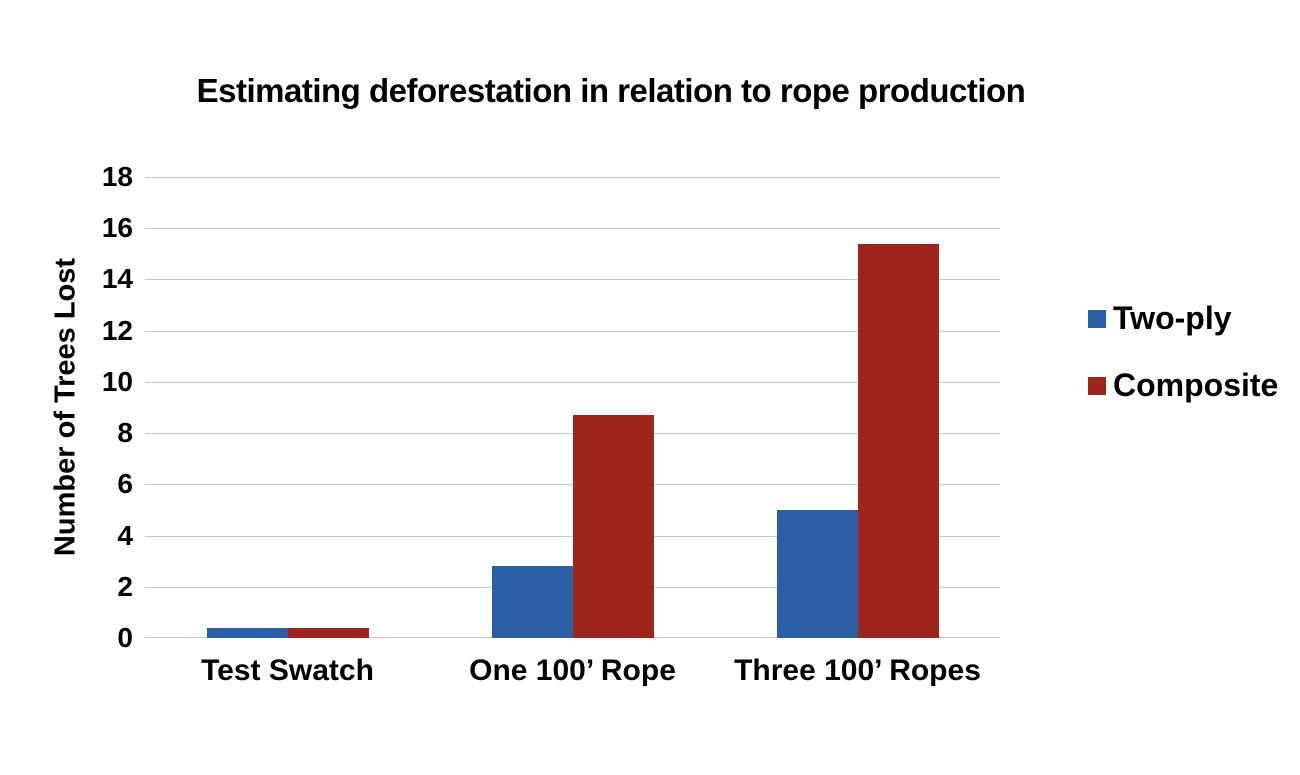  Describe the element at coordinates (1097, 385) in the screenshot. I see `composite-swatch-icon` at that location.